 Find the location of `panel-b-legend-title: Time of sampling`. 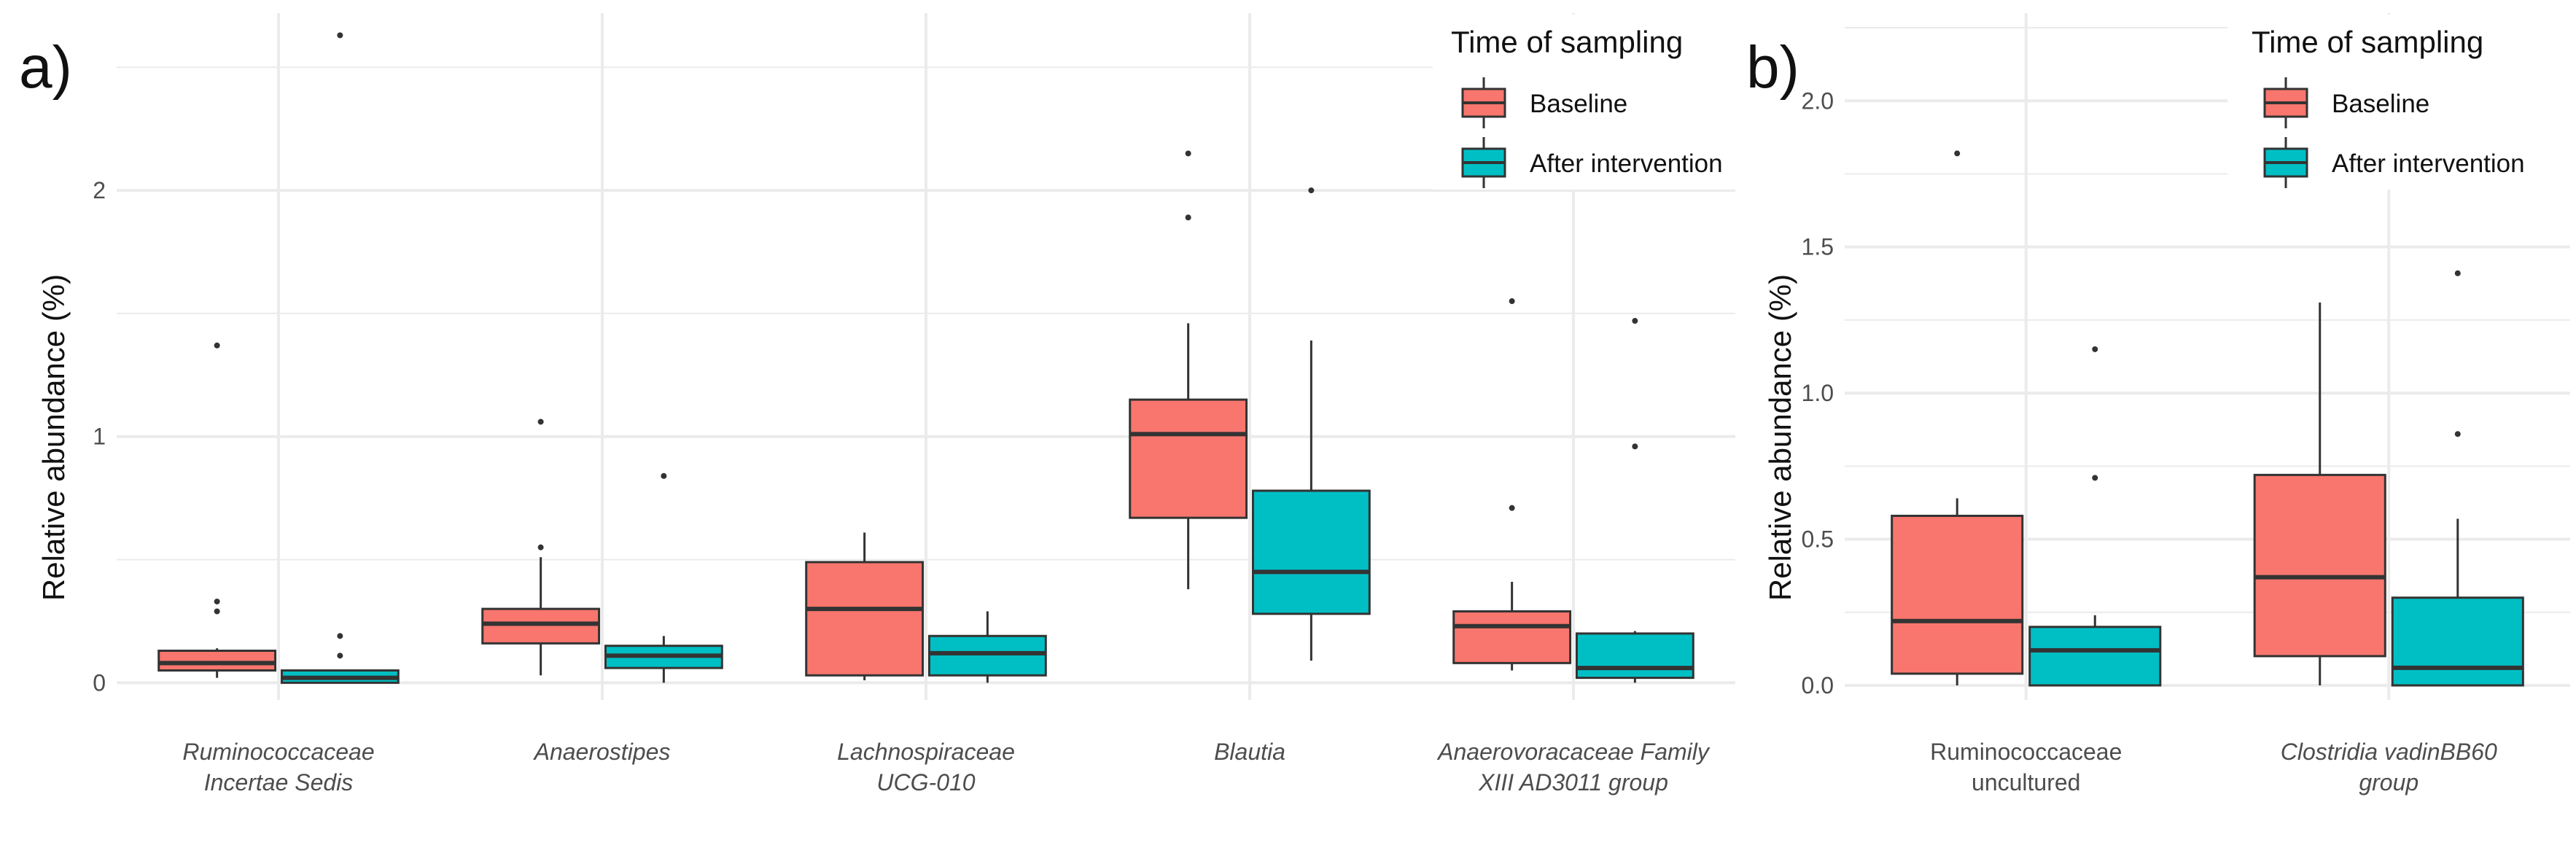

panel-b-legend-title: Time of sampling is located at coordinates (2367, 42).